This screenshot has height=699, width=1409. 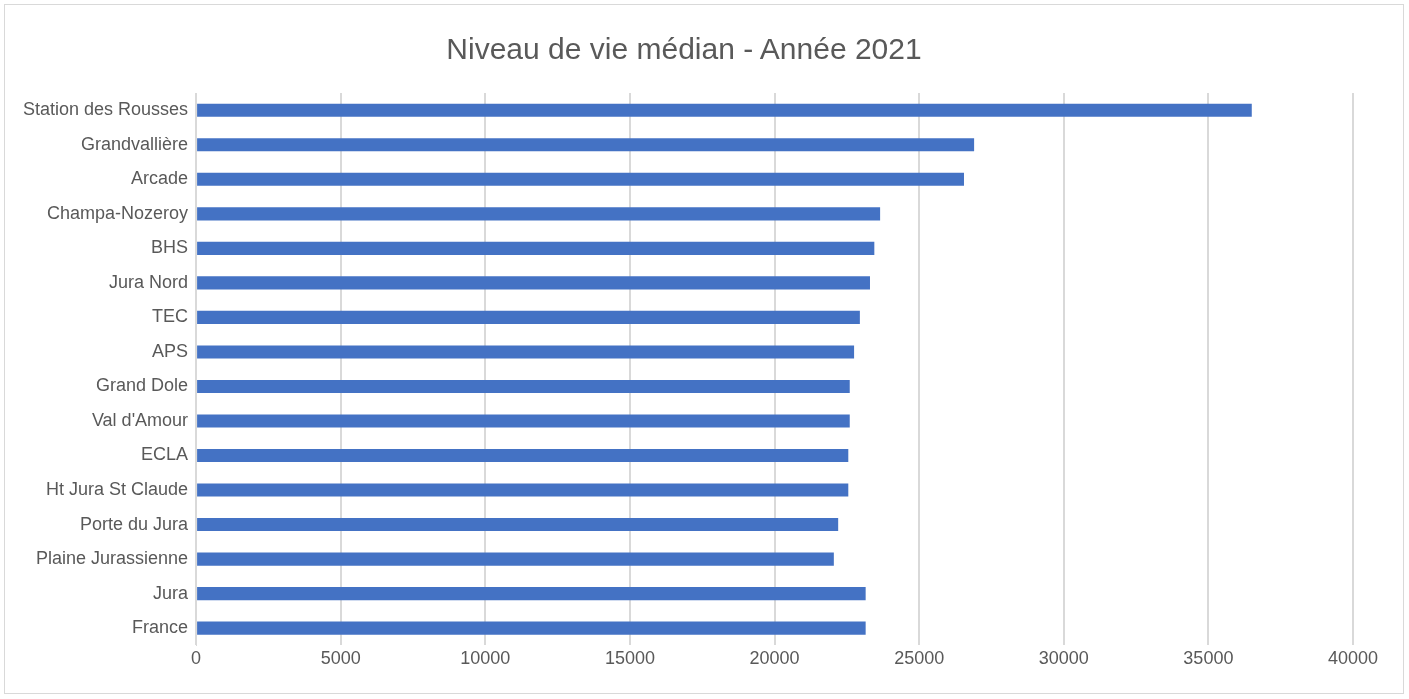 What do you see at coordinates (135, 523) in the screenshot?
I see `y-tick-label: Porte du Jura` at bounding box center [135, 523].